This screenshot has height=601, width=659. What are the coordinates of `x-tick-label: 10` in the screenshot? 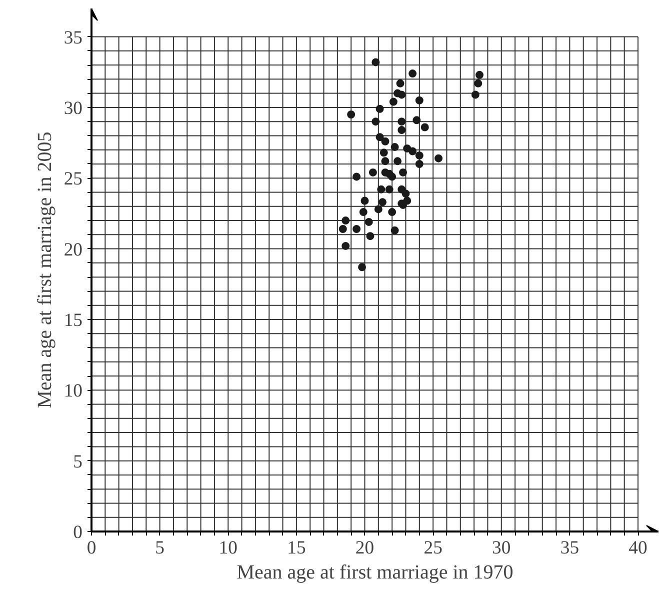 It's located at (228, 548).